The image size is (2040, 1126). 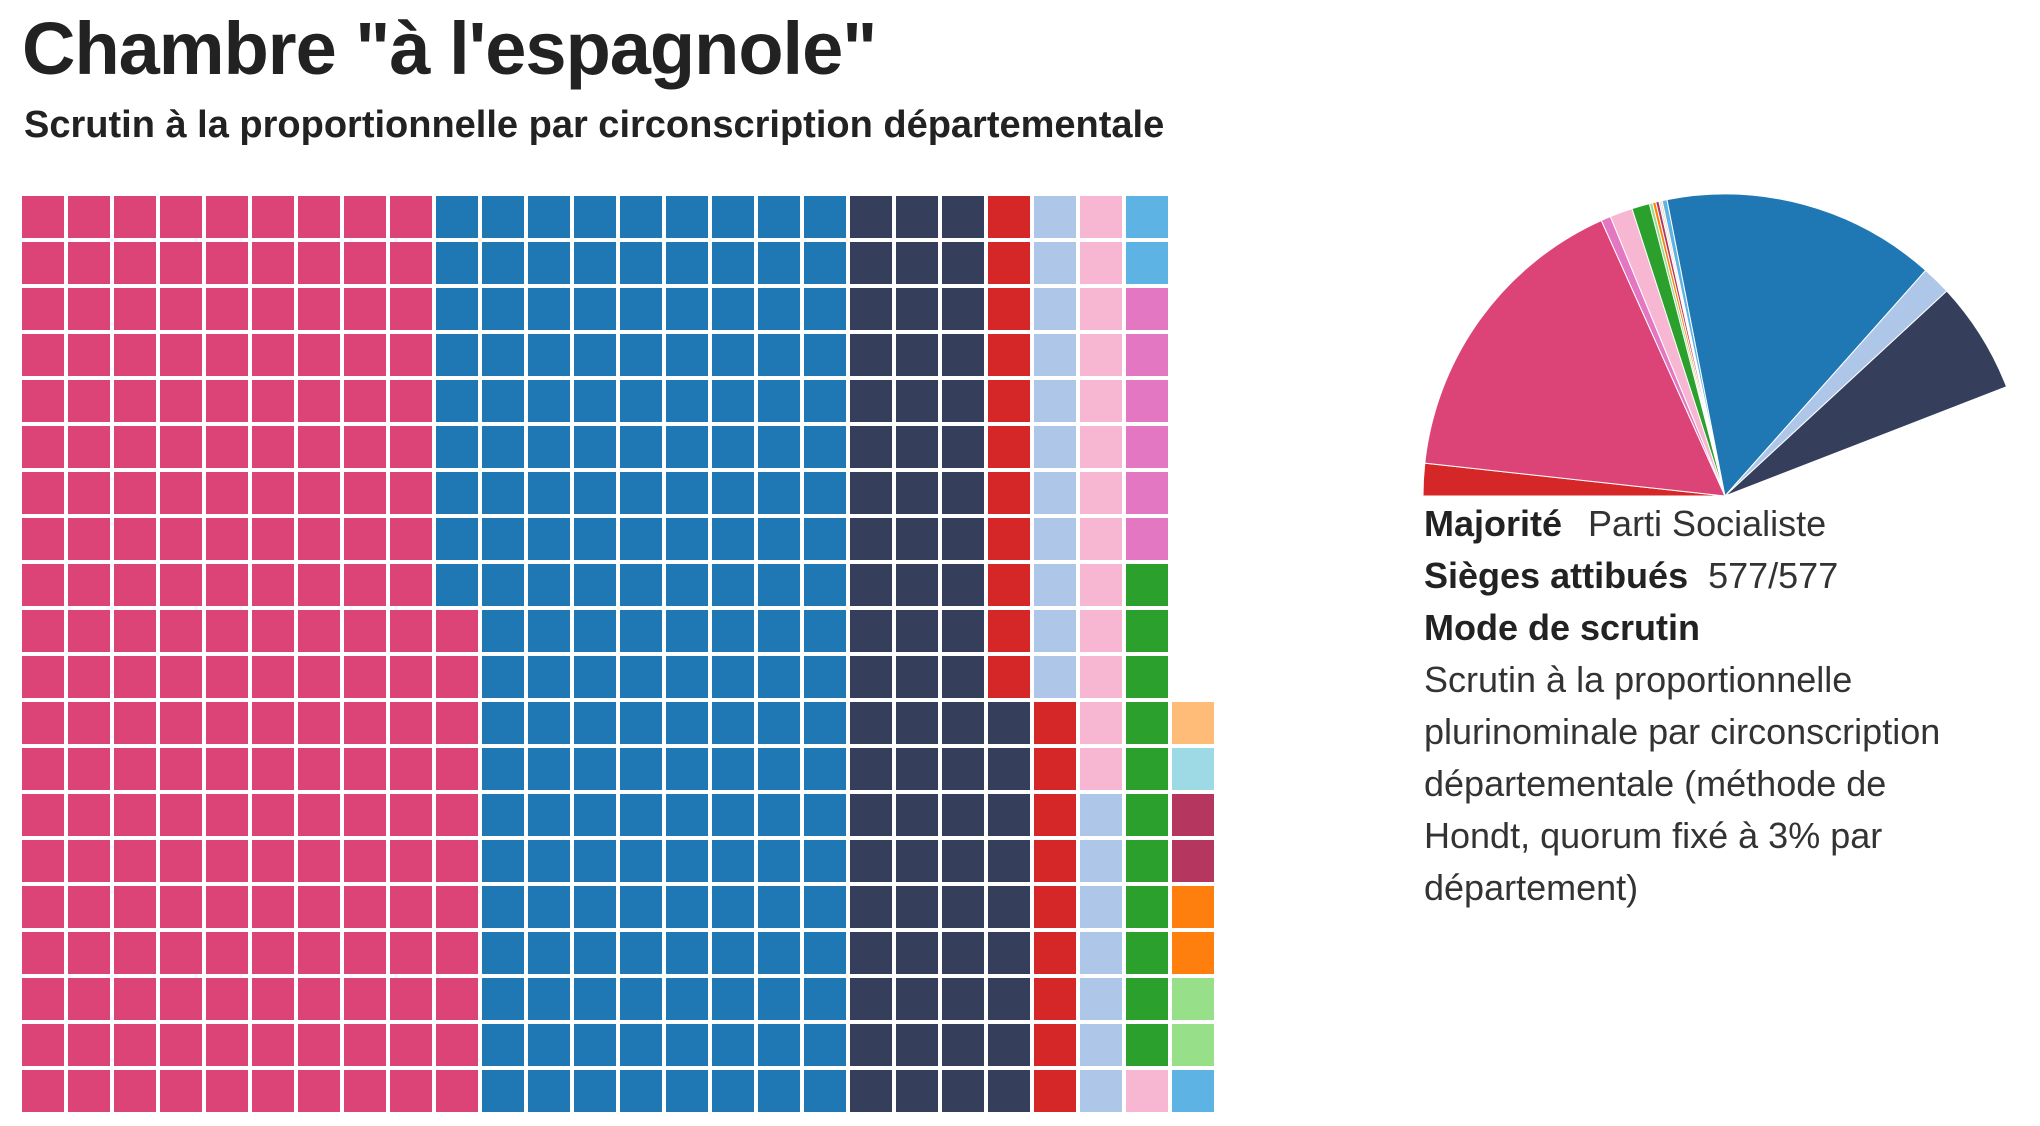 I want to click on majority-value: Parti Socialiste, so click(x=1707, y=523).